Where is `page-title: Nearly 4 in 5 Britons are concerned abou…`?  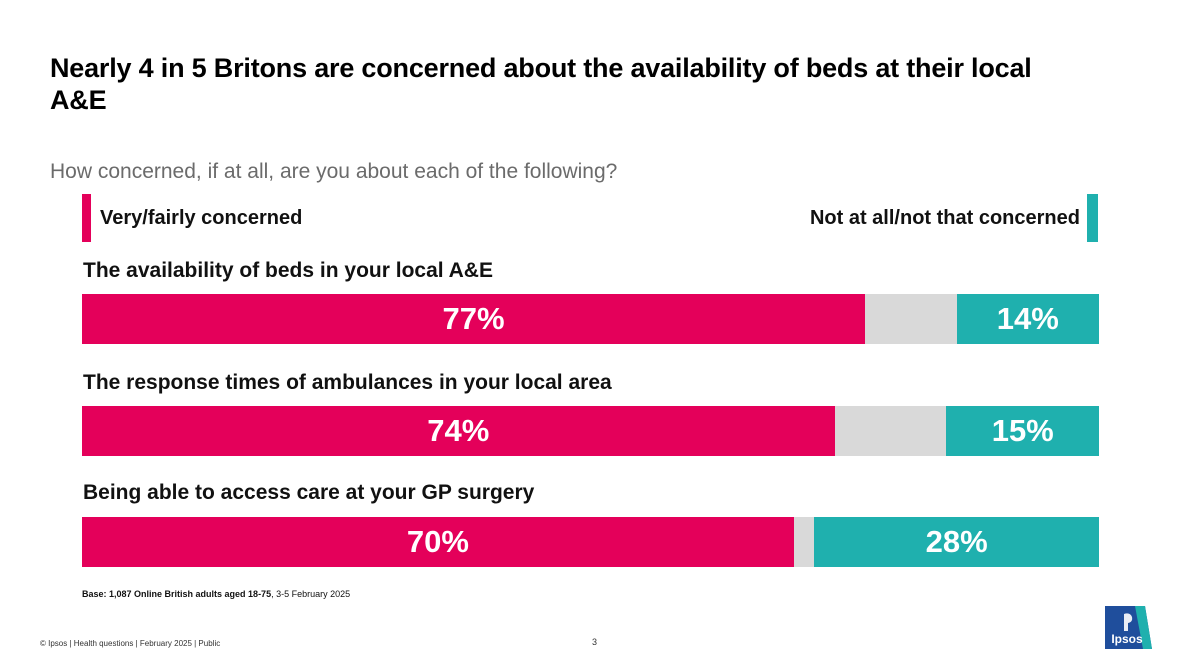
page-title: Nearly 4 in 5 Britons are concerned abou… is located at coordinates (541, 84).